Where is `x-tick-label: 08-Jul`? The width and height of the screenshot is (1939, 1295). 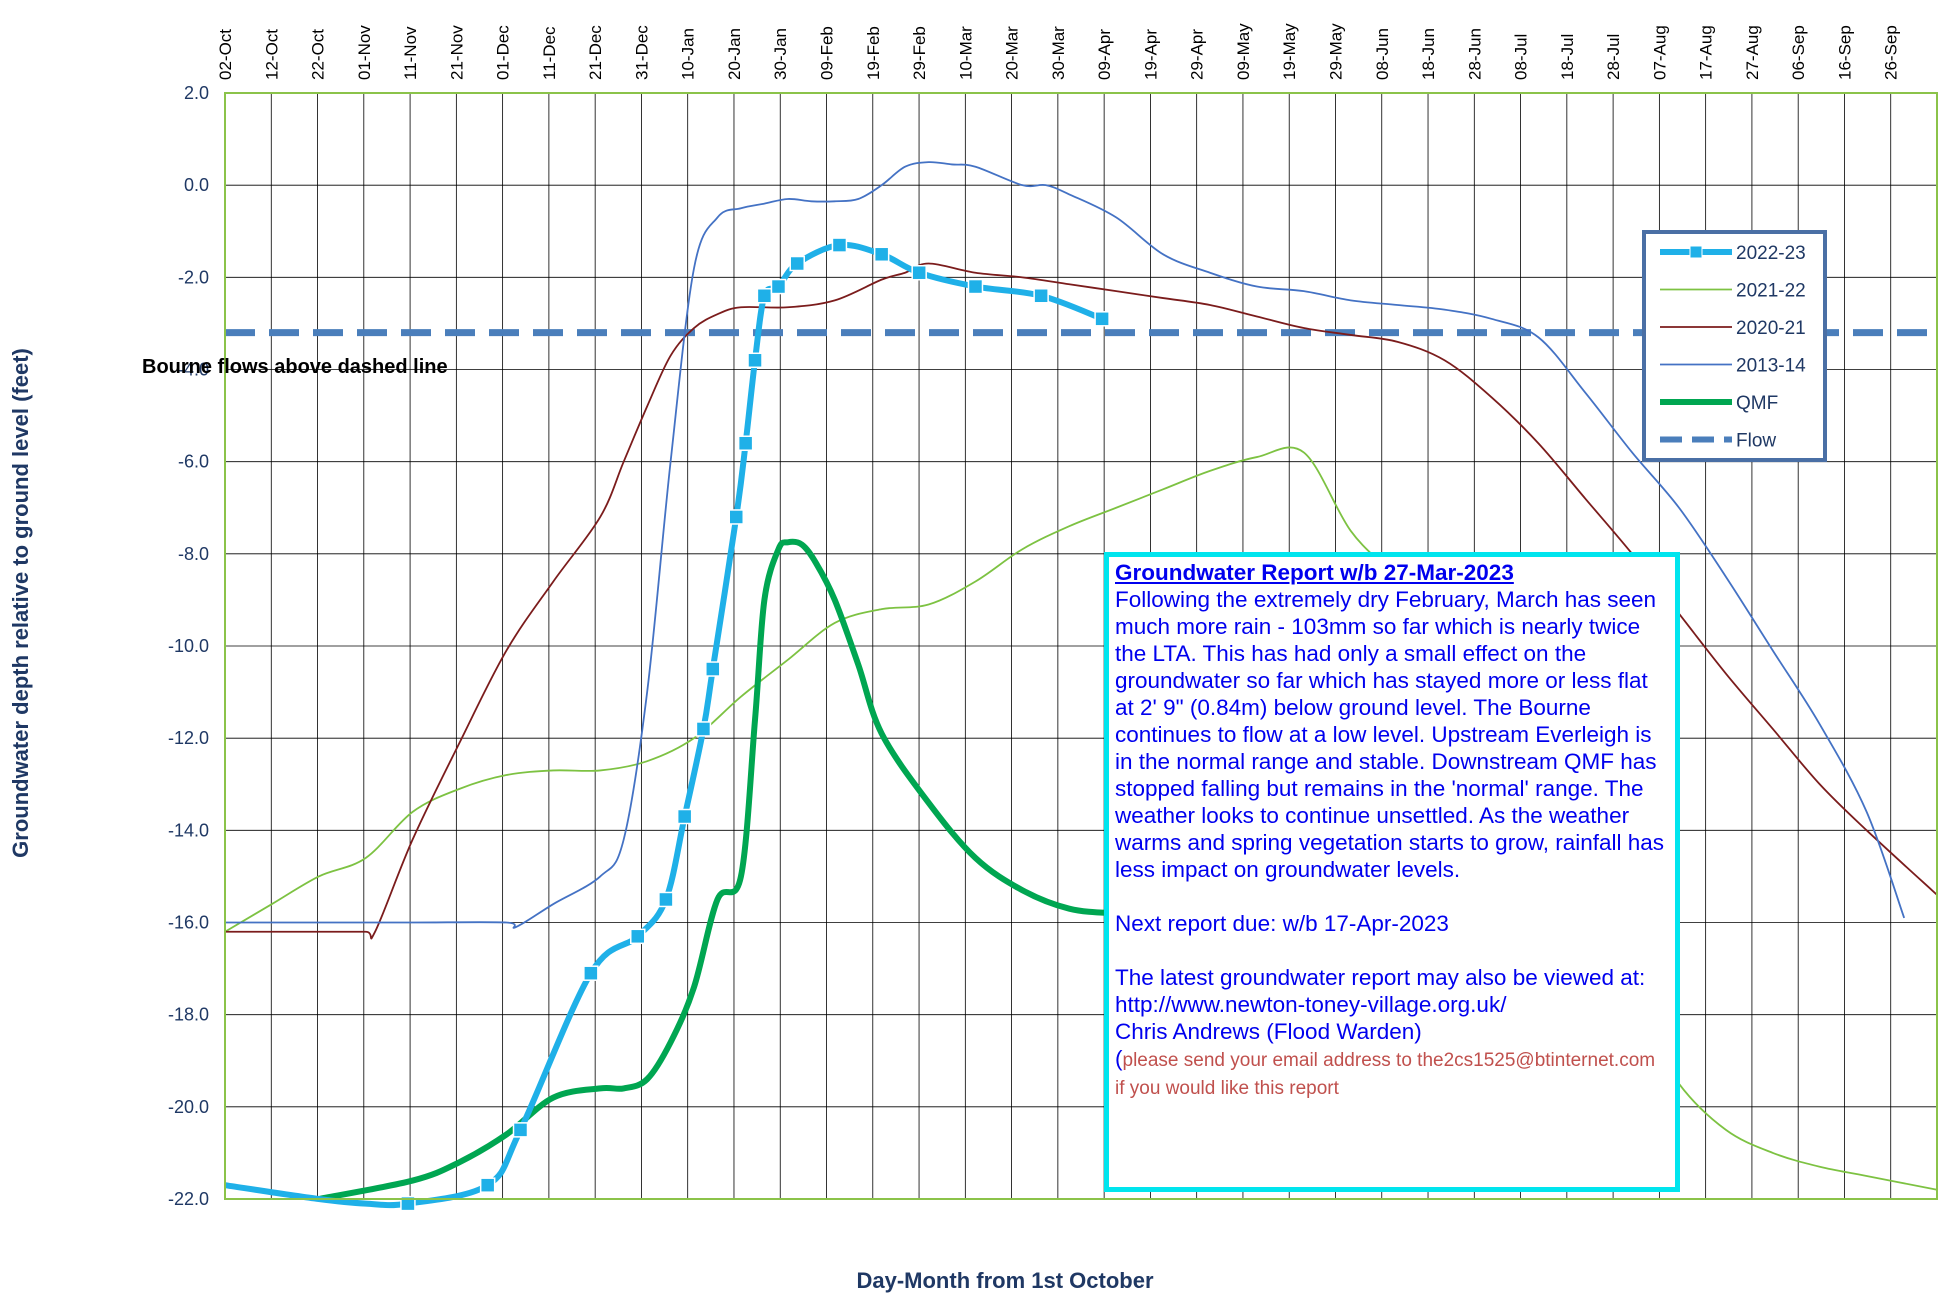
x-tick-label: 08-Jul is located at coordinates (1521, 57).